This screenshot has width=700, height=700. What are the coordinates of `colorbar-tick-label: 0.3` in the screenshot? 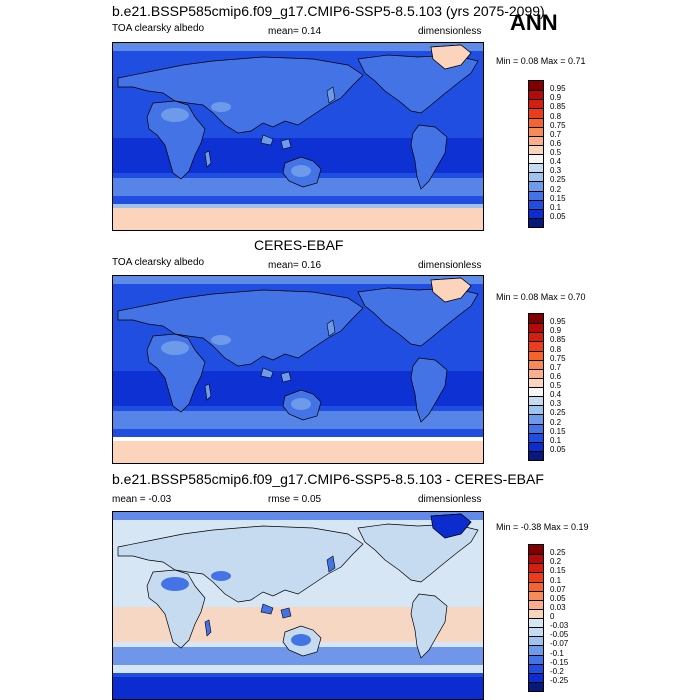 It's located at (556, 171).